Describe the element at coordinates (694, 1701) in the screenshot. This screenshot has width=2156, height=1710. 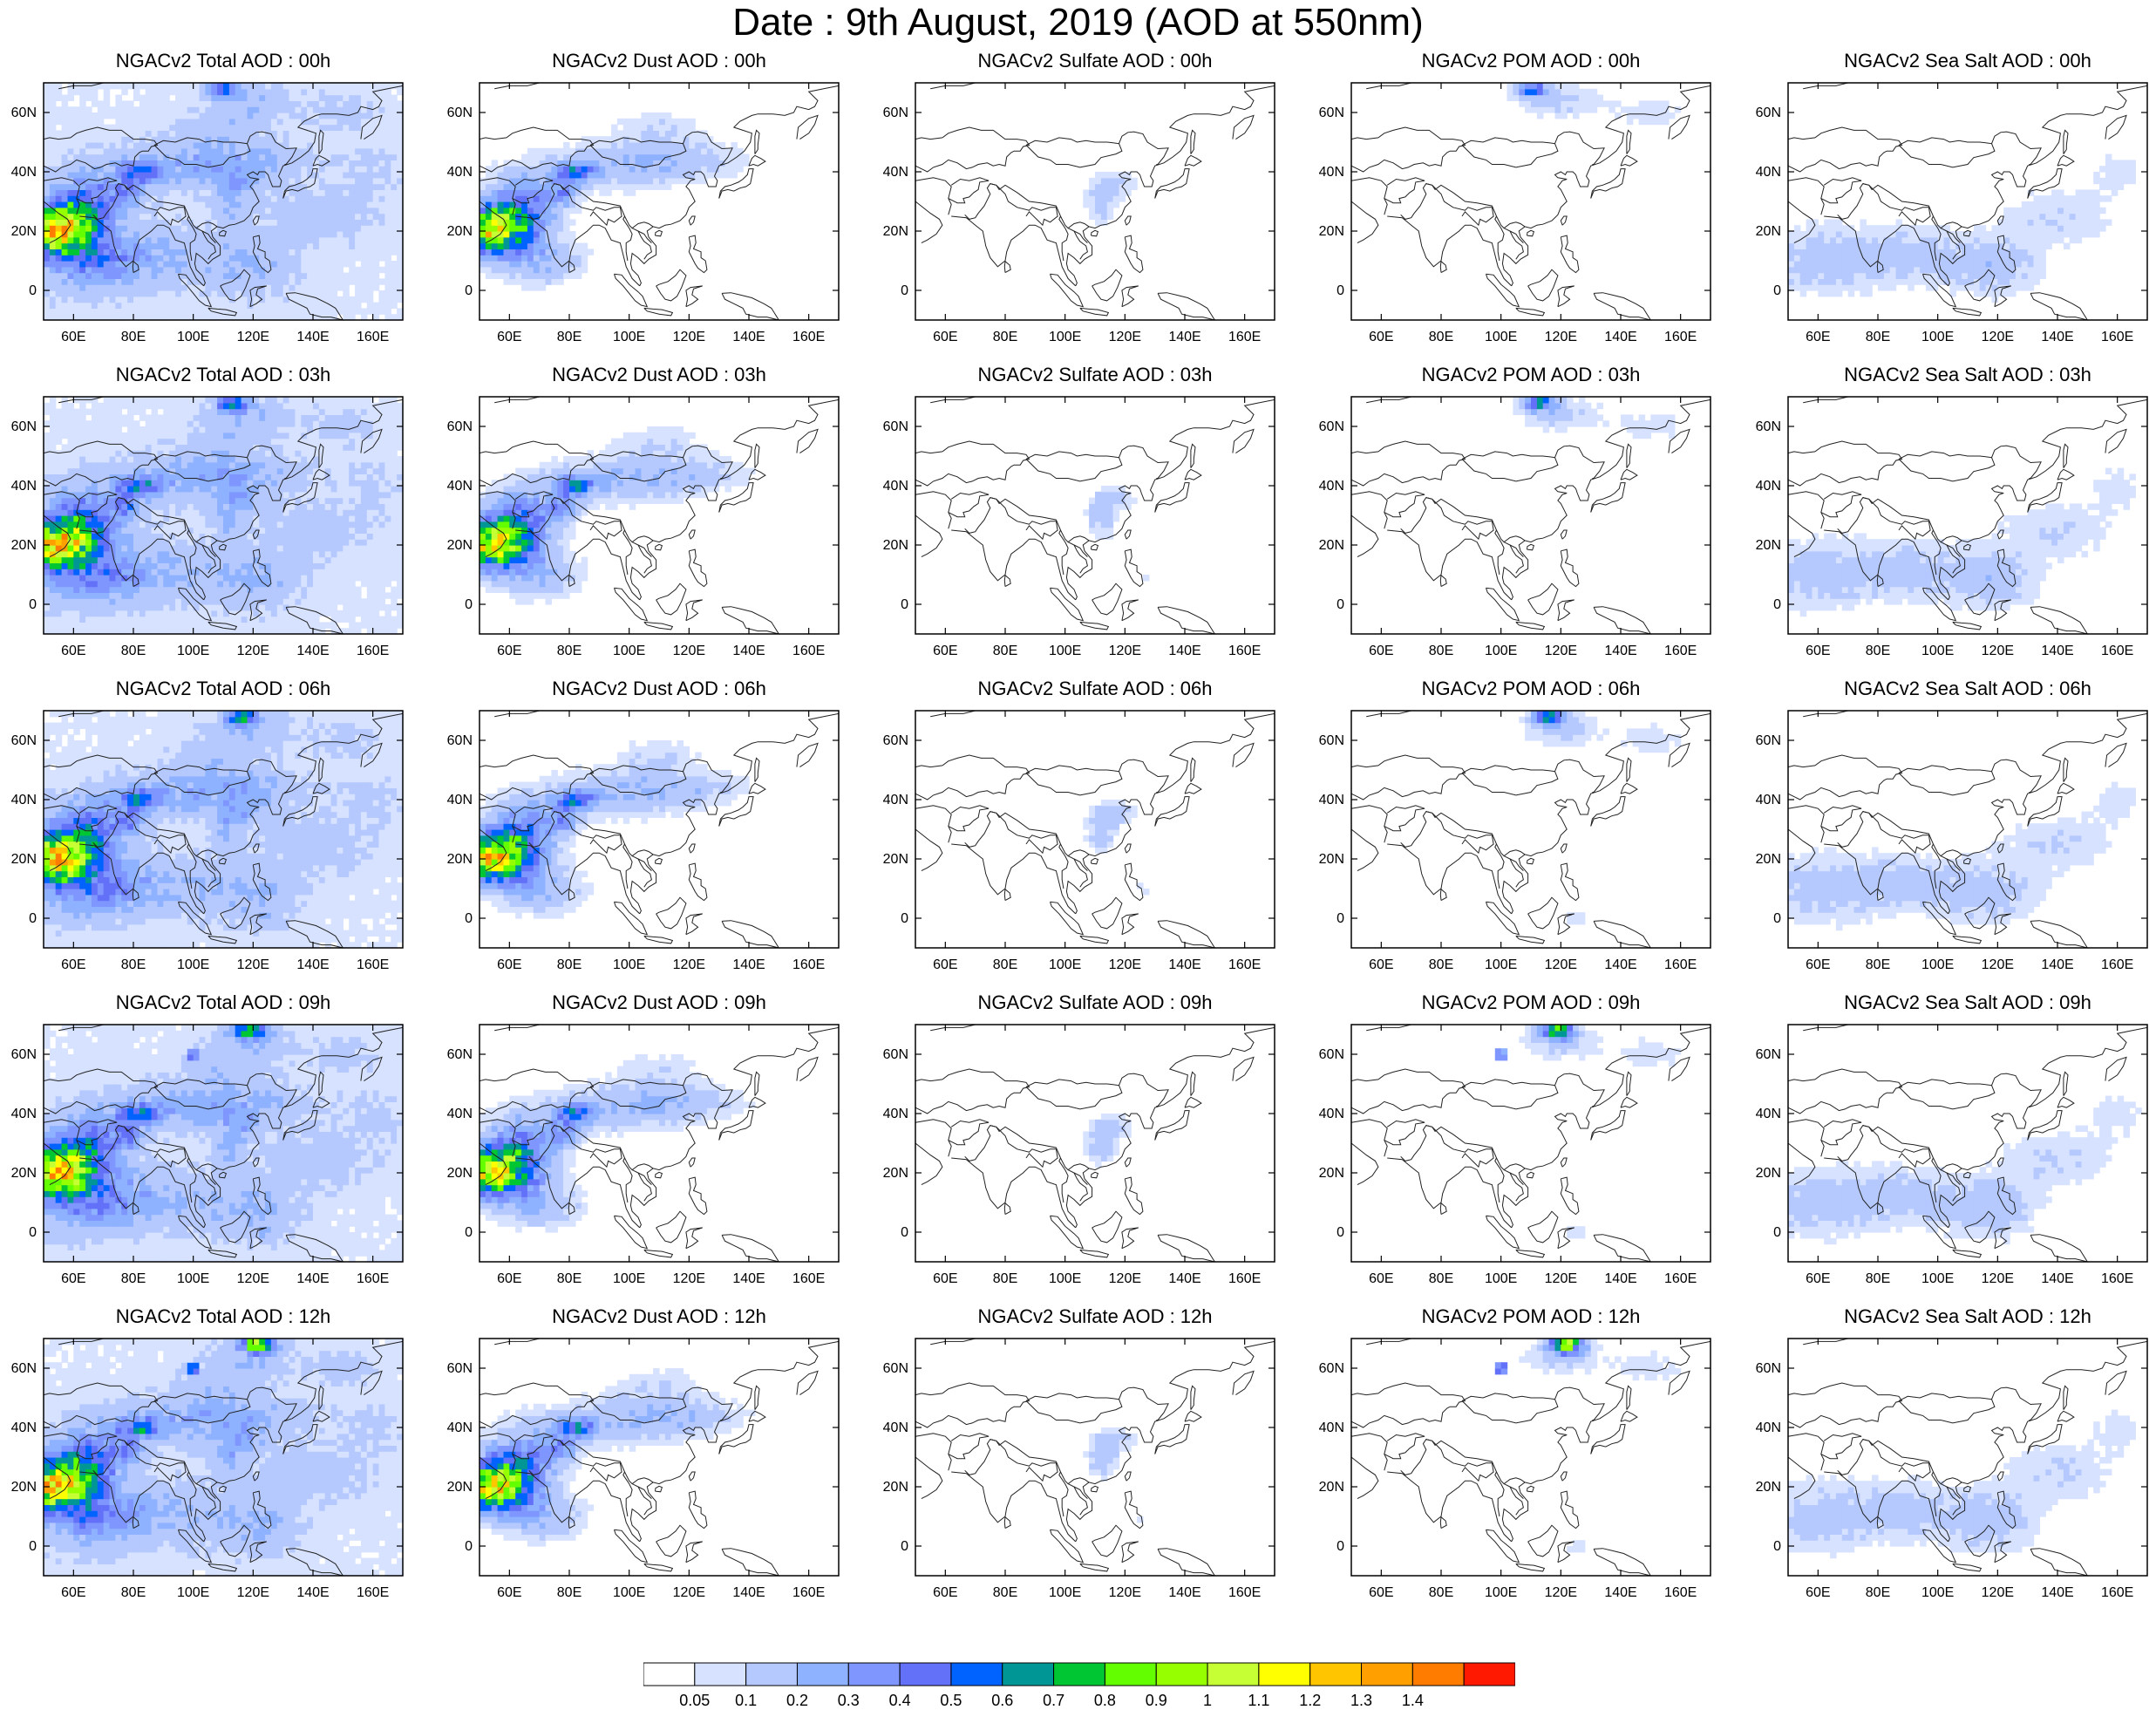
I see `colorbar-label: 0.05` at that location.